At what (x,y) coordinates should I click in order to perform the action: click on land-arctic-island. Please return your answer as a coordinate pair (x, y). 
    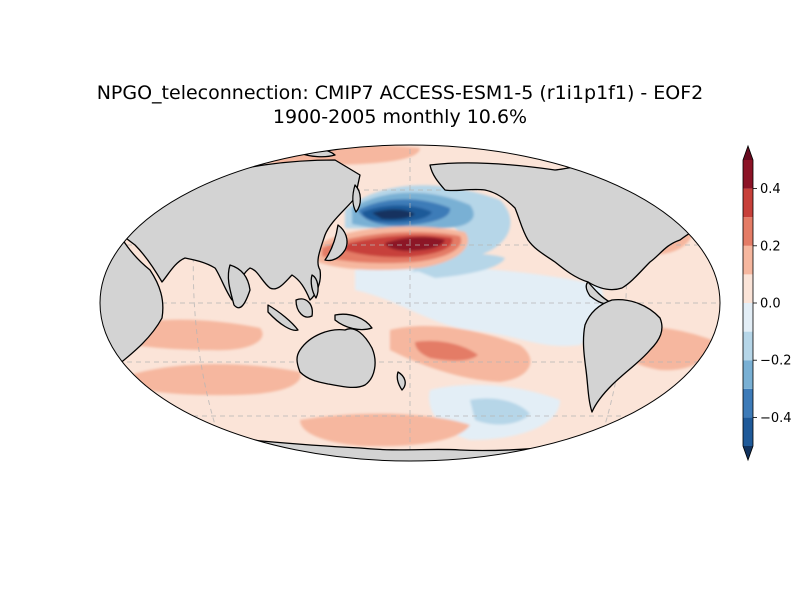
    Looking at the image, I should click on (250, 153).